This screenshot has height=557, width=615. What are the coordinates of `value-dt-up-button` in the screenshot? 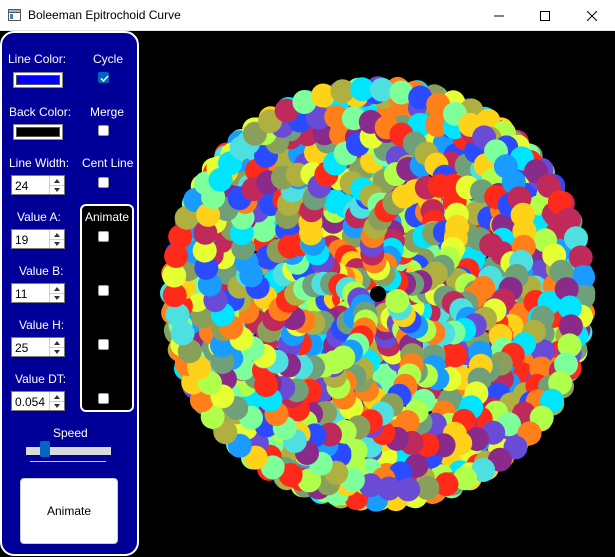 It's located at (57, 397).